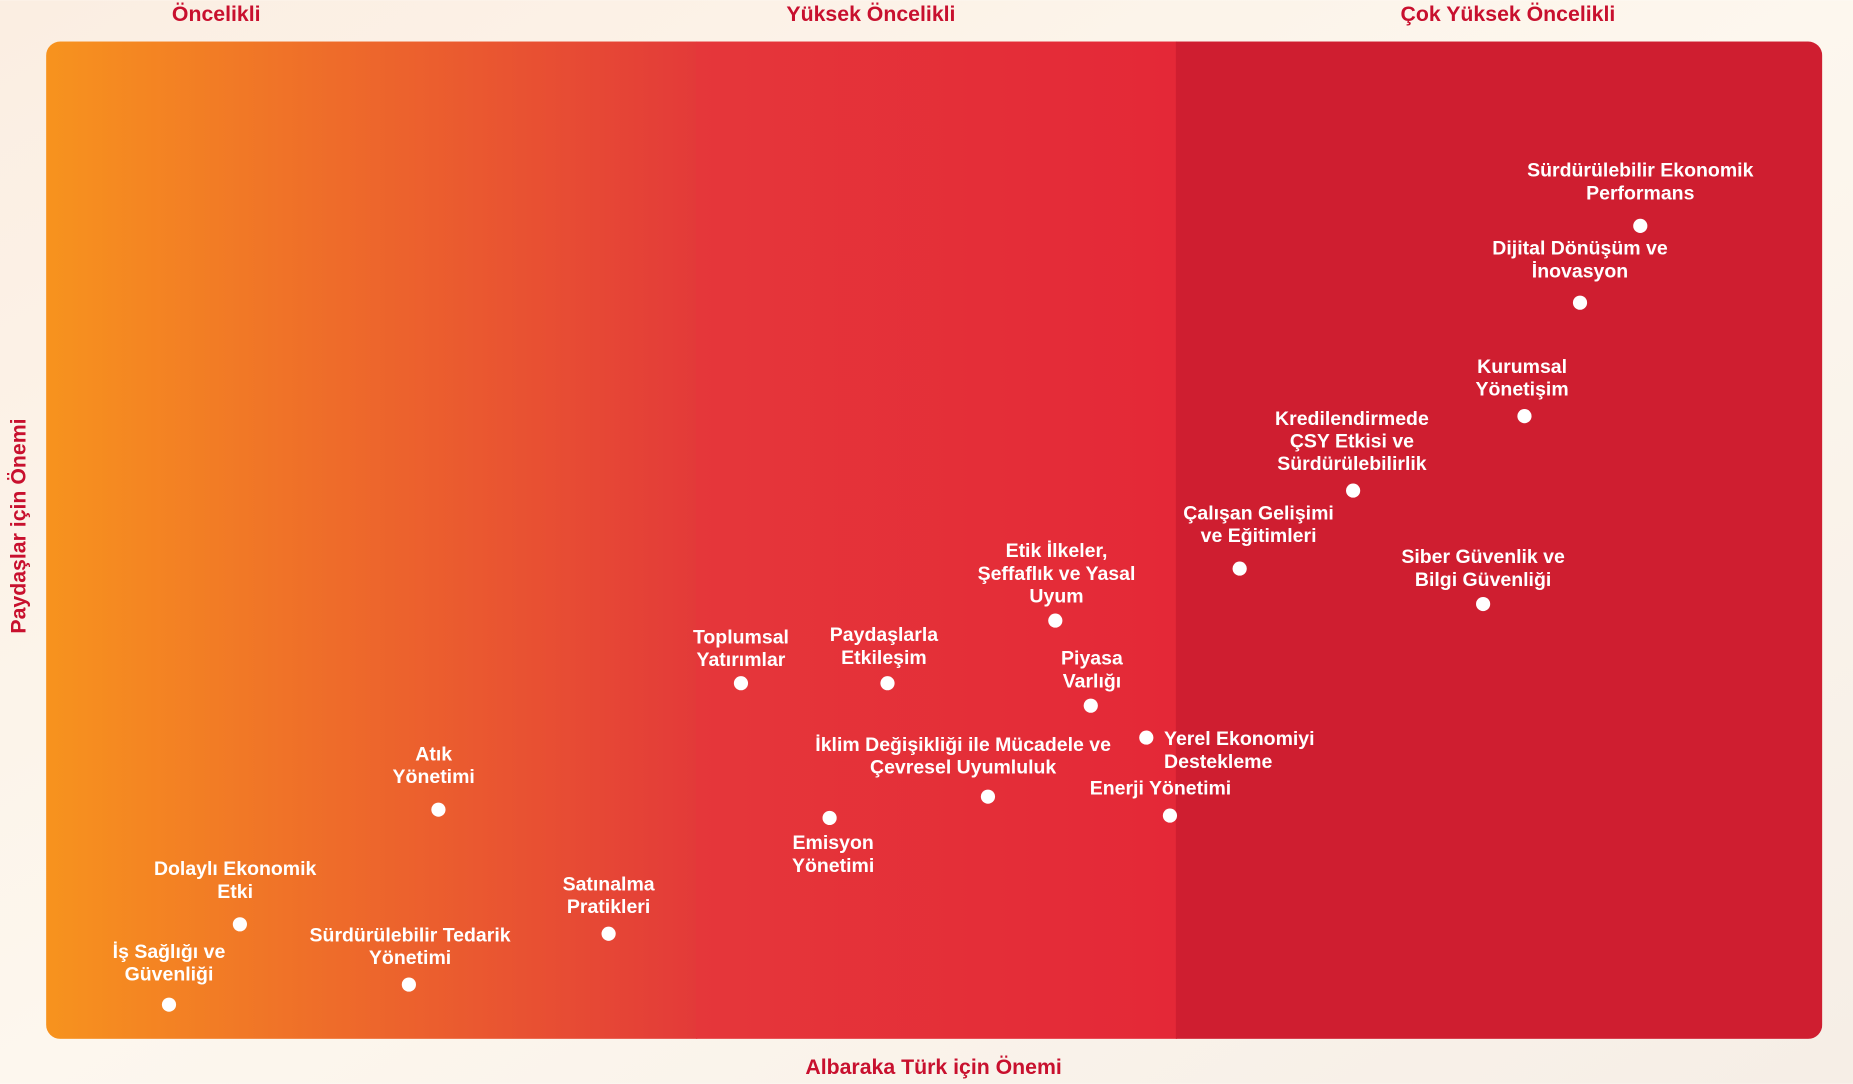 The width and height of the screenshot is (1853, 1084). I want to click on item-label: Etik İlkeler,, so click(1057, 550).